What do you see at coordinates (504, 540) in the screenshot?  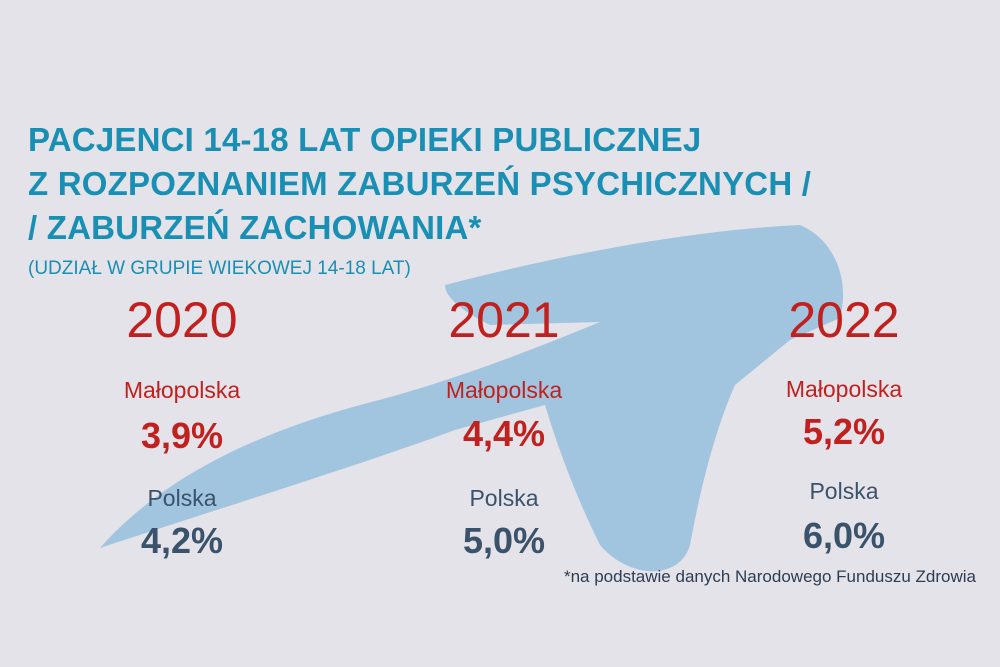 I see `polska-value: 5,0%` at bounding box center [504, 540].